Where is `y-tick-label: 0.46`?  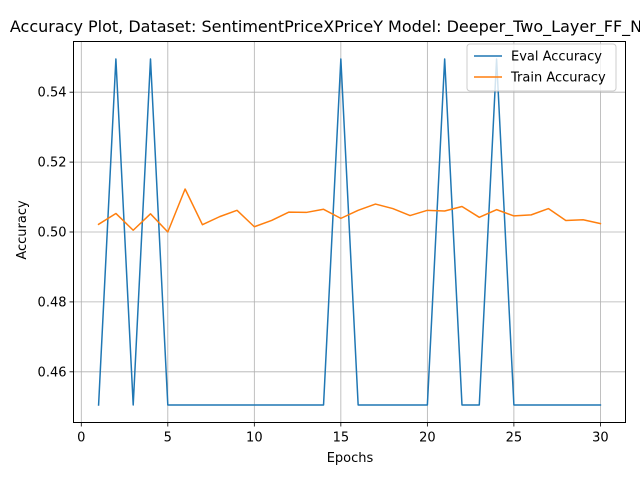
y-tick-label: 0.46 is located at coordinates (52, 372).